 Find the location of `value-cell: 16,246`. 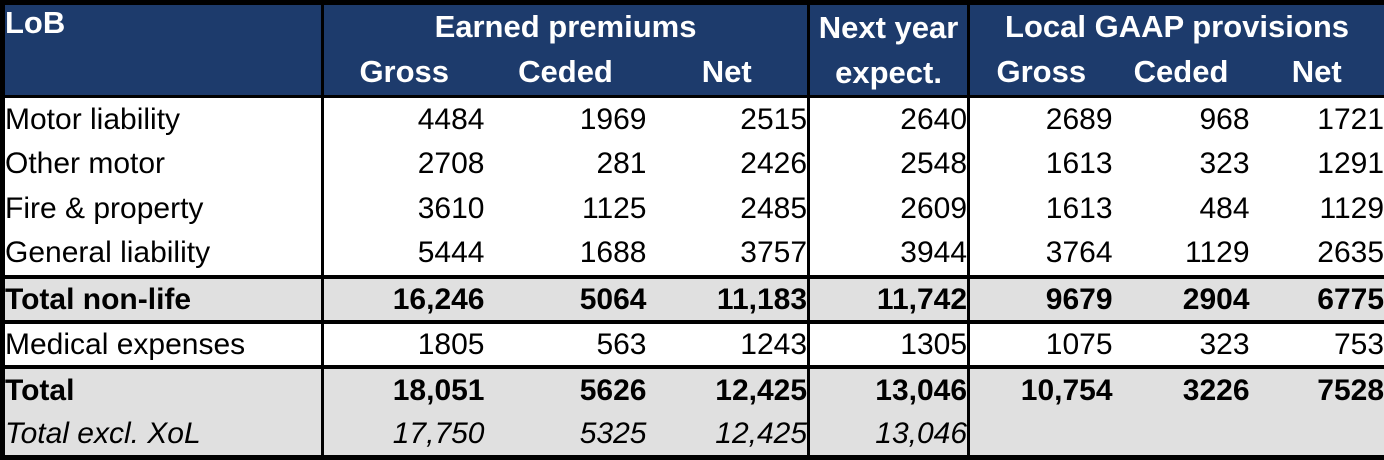

value-cell: 16,246 is located at coordinates (404, 299).